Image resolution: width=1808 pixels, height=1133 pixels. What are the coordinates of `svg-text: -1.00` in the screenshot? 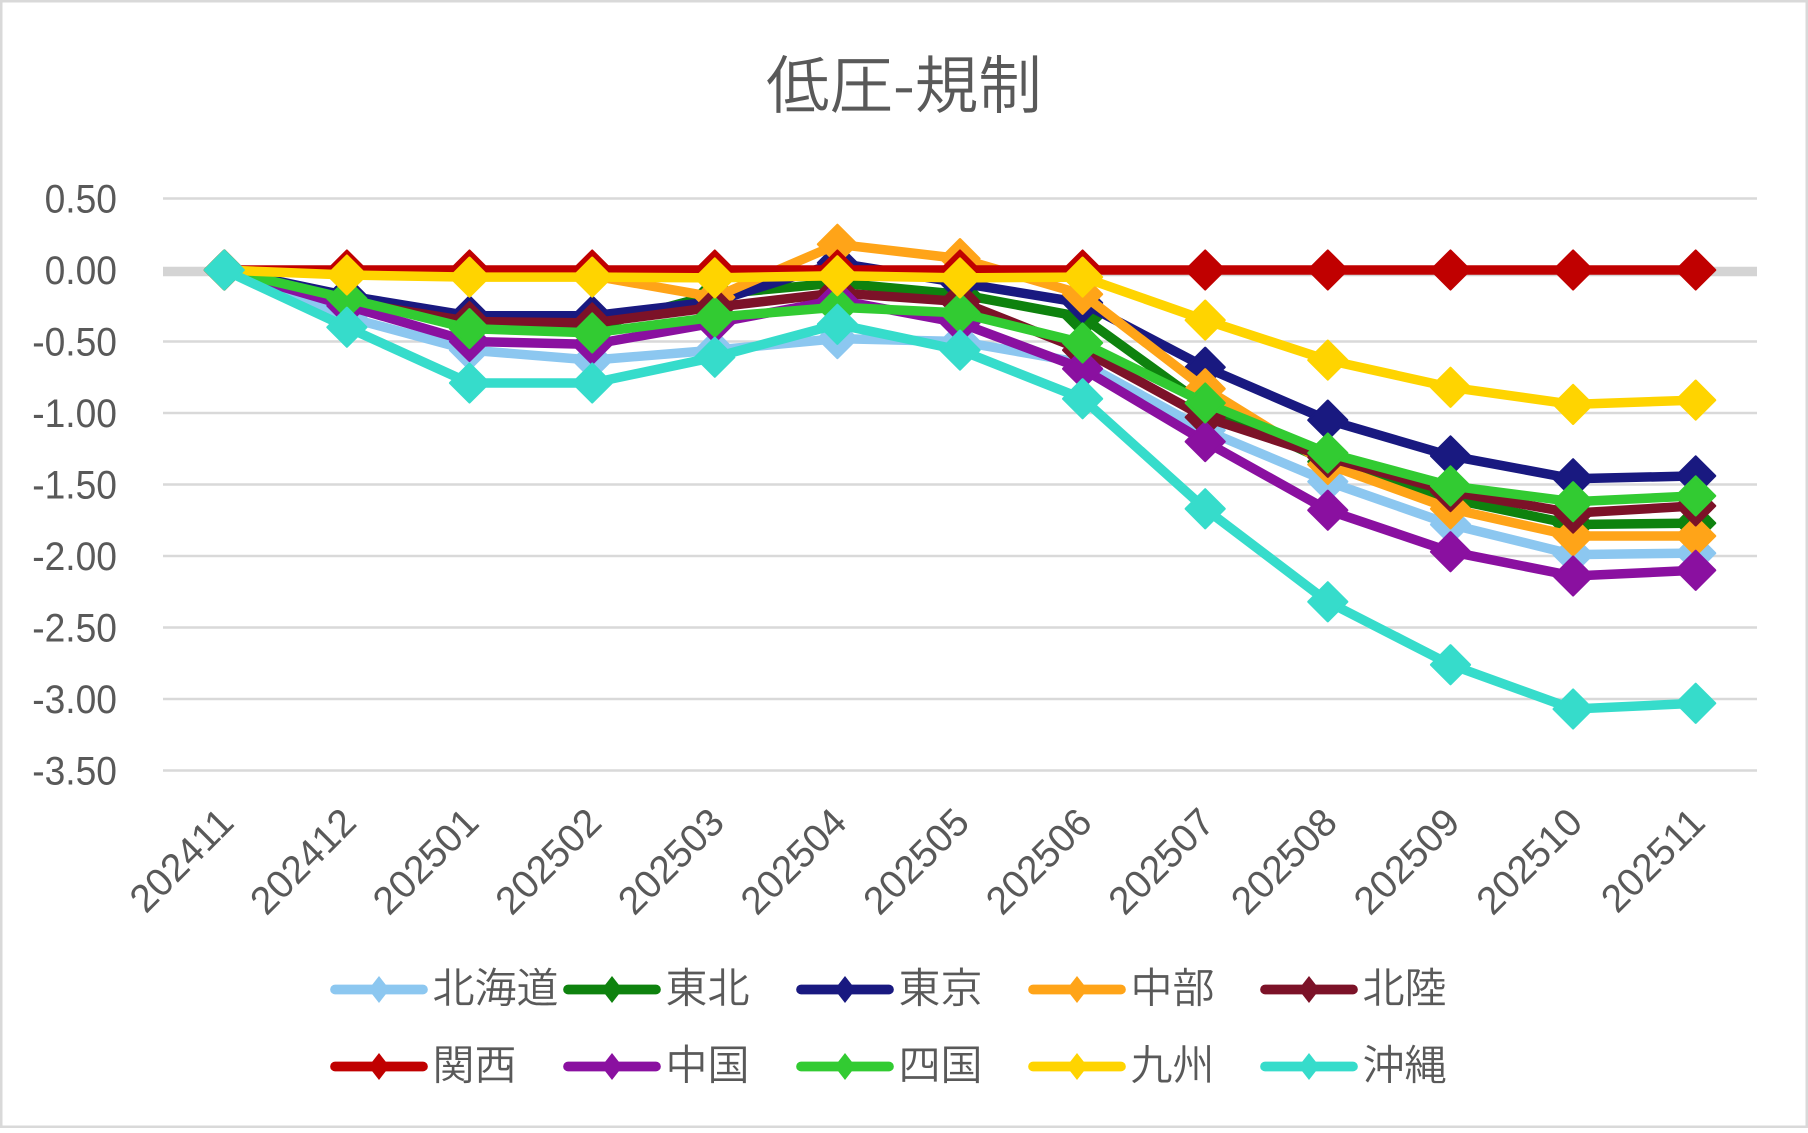 It's located at (74, 414).